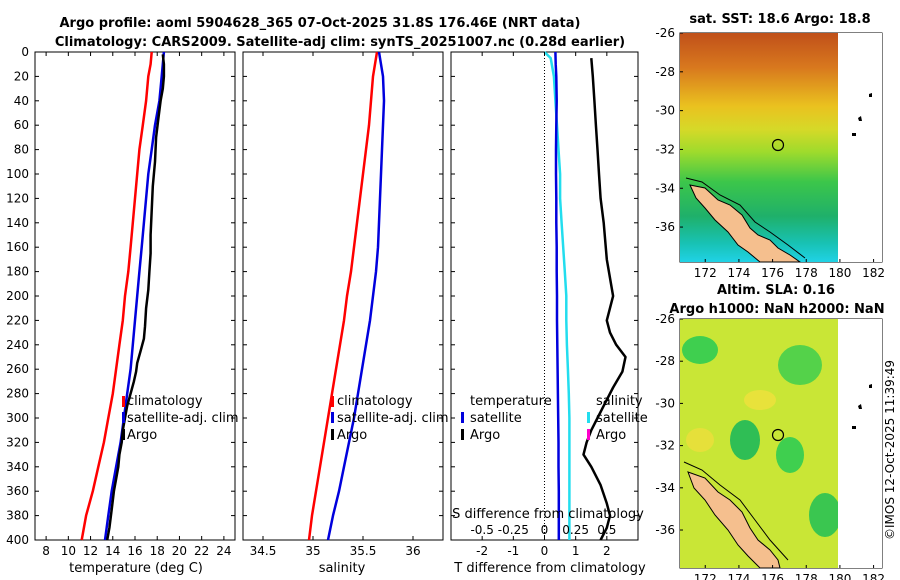 This screenshot has width=900, height=580. Describe the element at coordinates (134, 551) in the screenshot. I see `temperature-xtick-label: 16` at that location.